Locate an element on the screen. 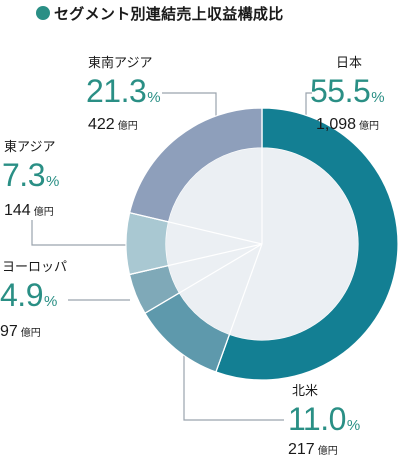 Image resolution: width=420 pixels, height=463 pixels. europe-percent-value: 4.9 is located at coordinates (21, 295).